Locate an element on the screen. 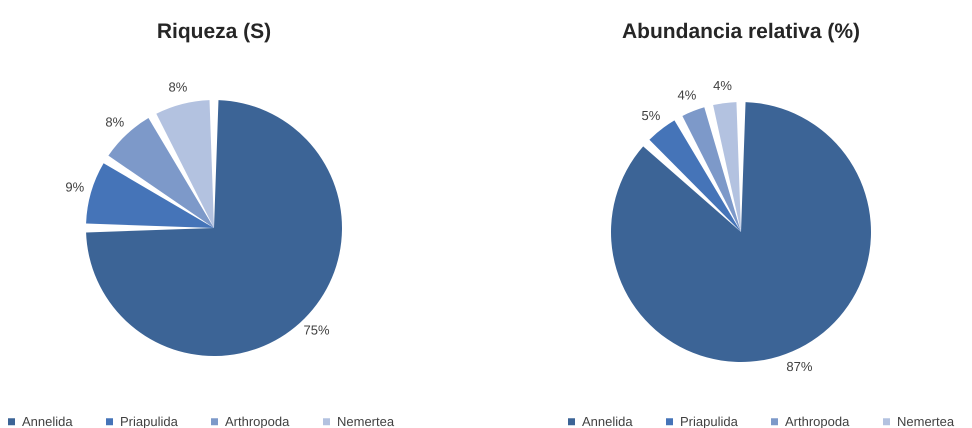 The image size is (972, 428). data-label: 87% is located at coordinates (799, 366).